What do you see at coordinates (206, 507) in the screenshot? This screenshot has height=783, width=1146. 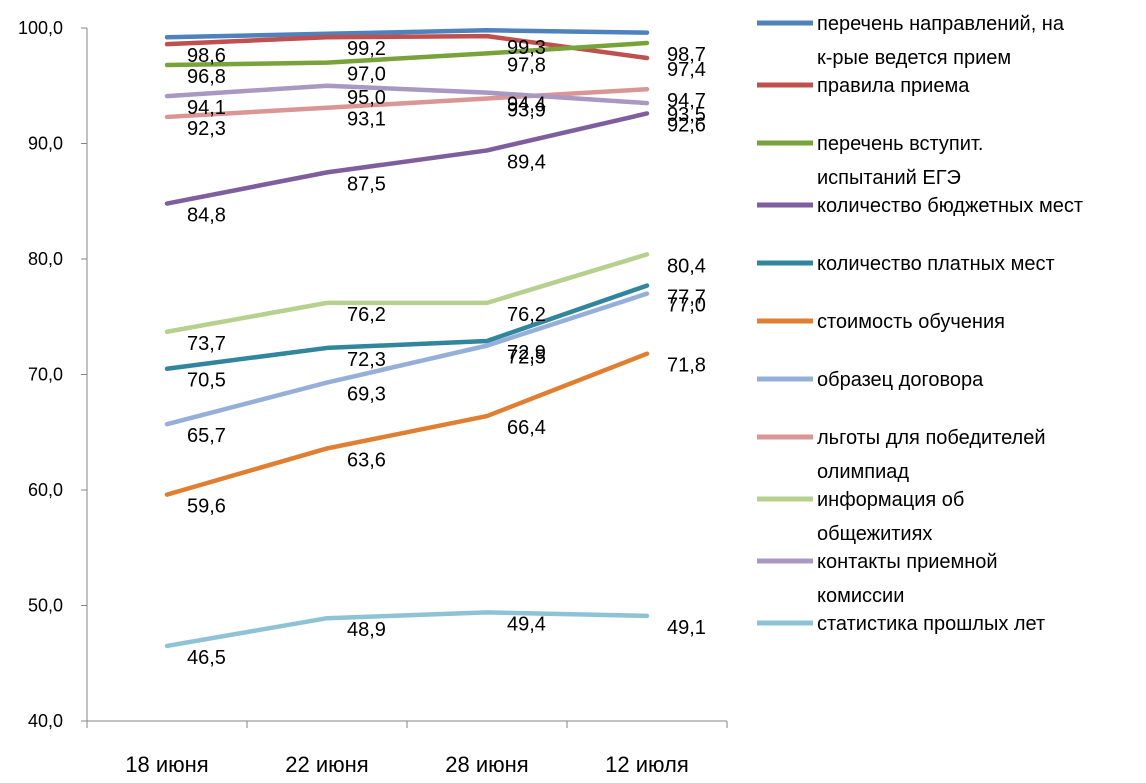 I see `data-label: 59,6` at bounding box center [206, 507].